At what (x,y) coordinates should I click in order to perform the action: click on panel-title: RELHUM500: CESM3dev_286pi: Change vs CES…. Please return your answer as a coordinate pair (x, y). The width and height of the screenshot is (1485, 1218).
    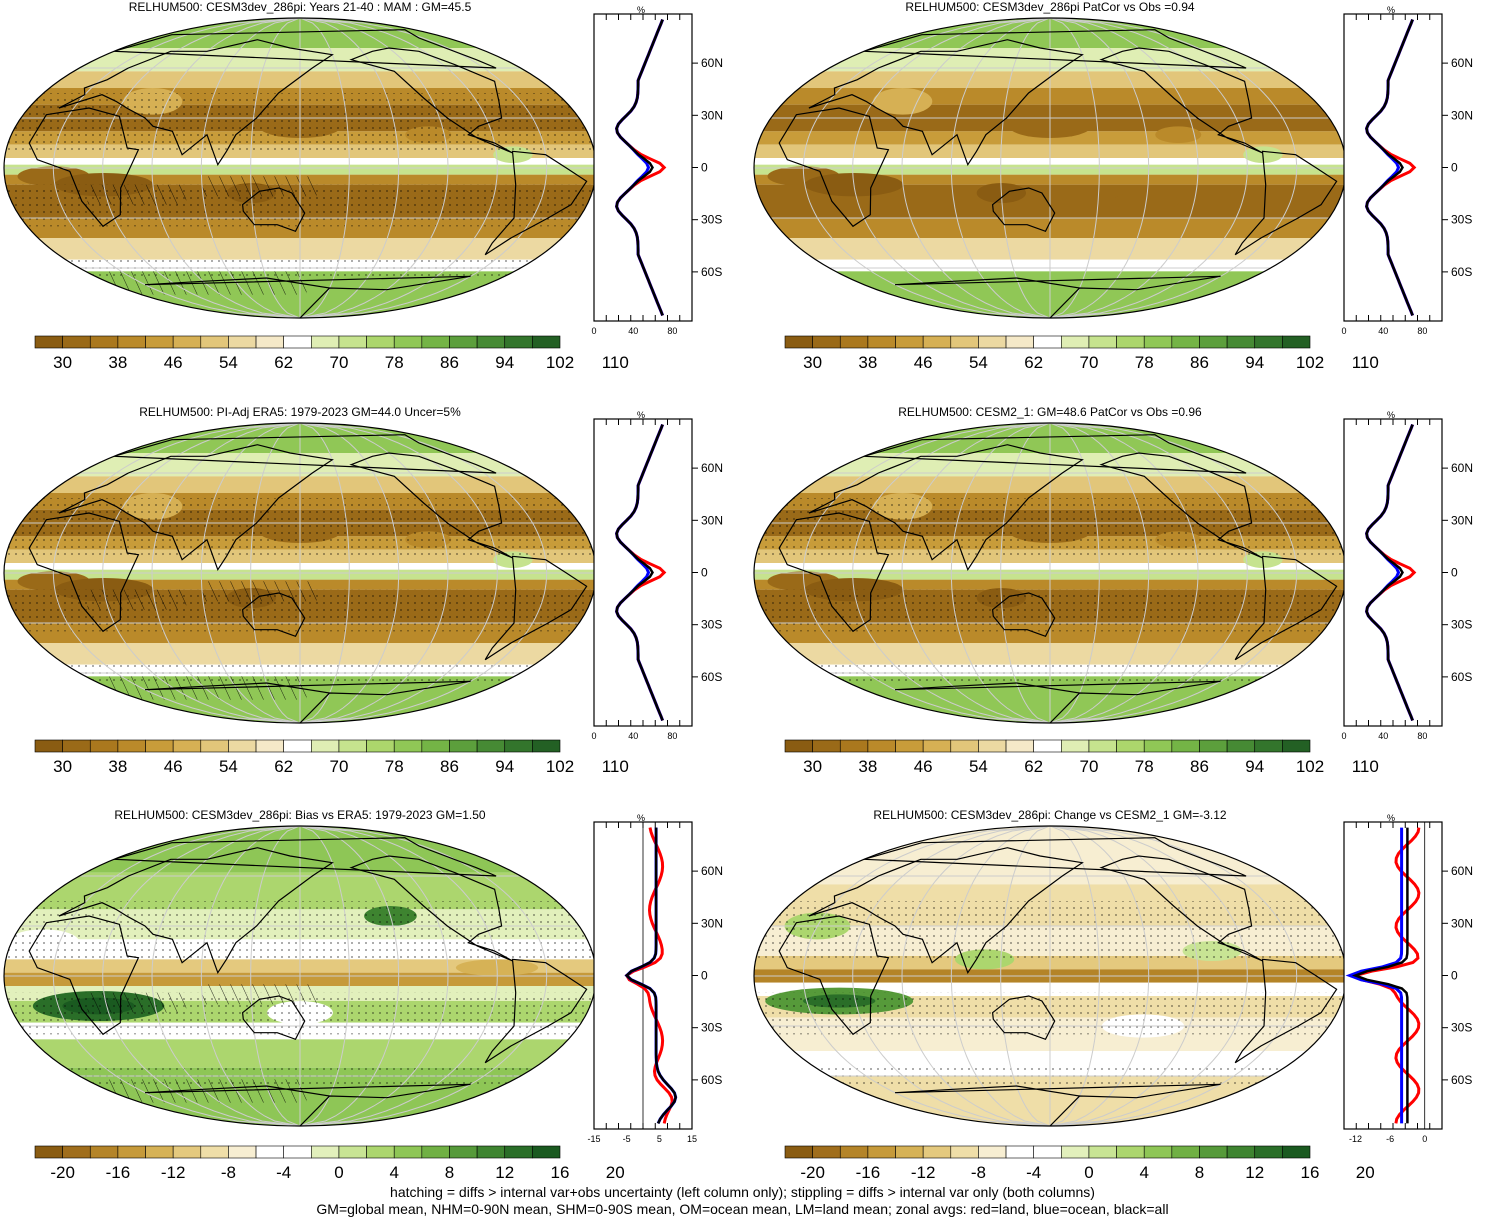
    Looking at the image, I should click on (1050, 815).